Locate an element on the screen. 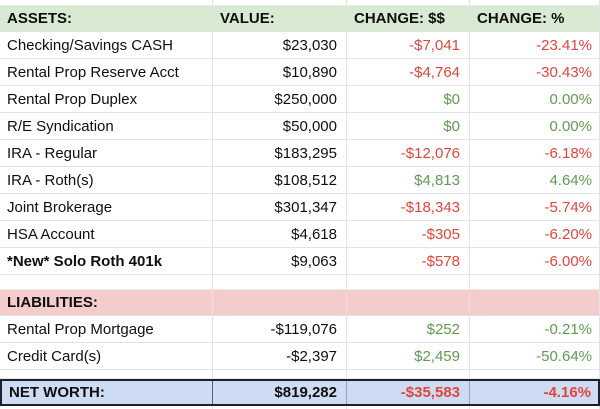 This screenshot has width=600, height=409. assets-header-row: ASSETS: VALUE: CHANGE: $$ CHANGE: % is located at coordinates (300, 19).